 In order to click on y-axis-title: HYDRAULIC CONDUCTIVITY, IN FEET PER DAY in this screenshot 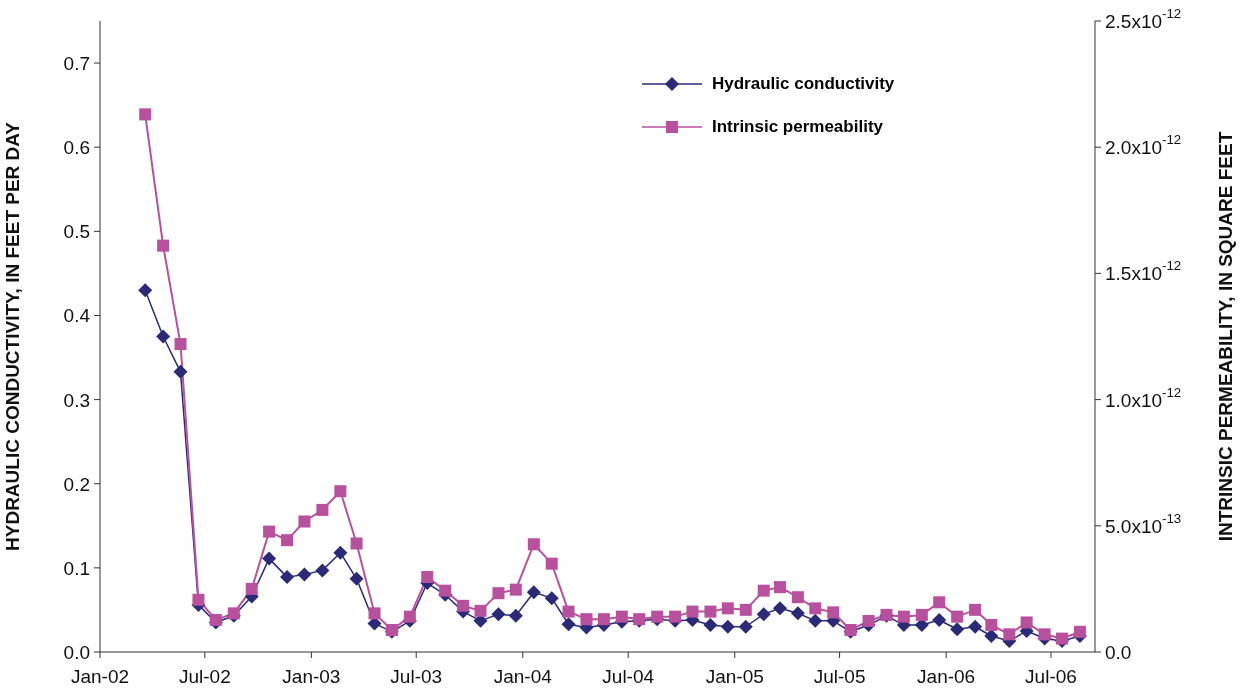, I will do `click(12, 336)`.